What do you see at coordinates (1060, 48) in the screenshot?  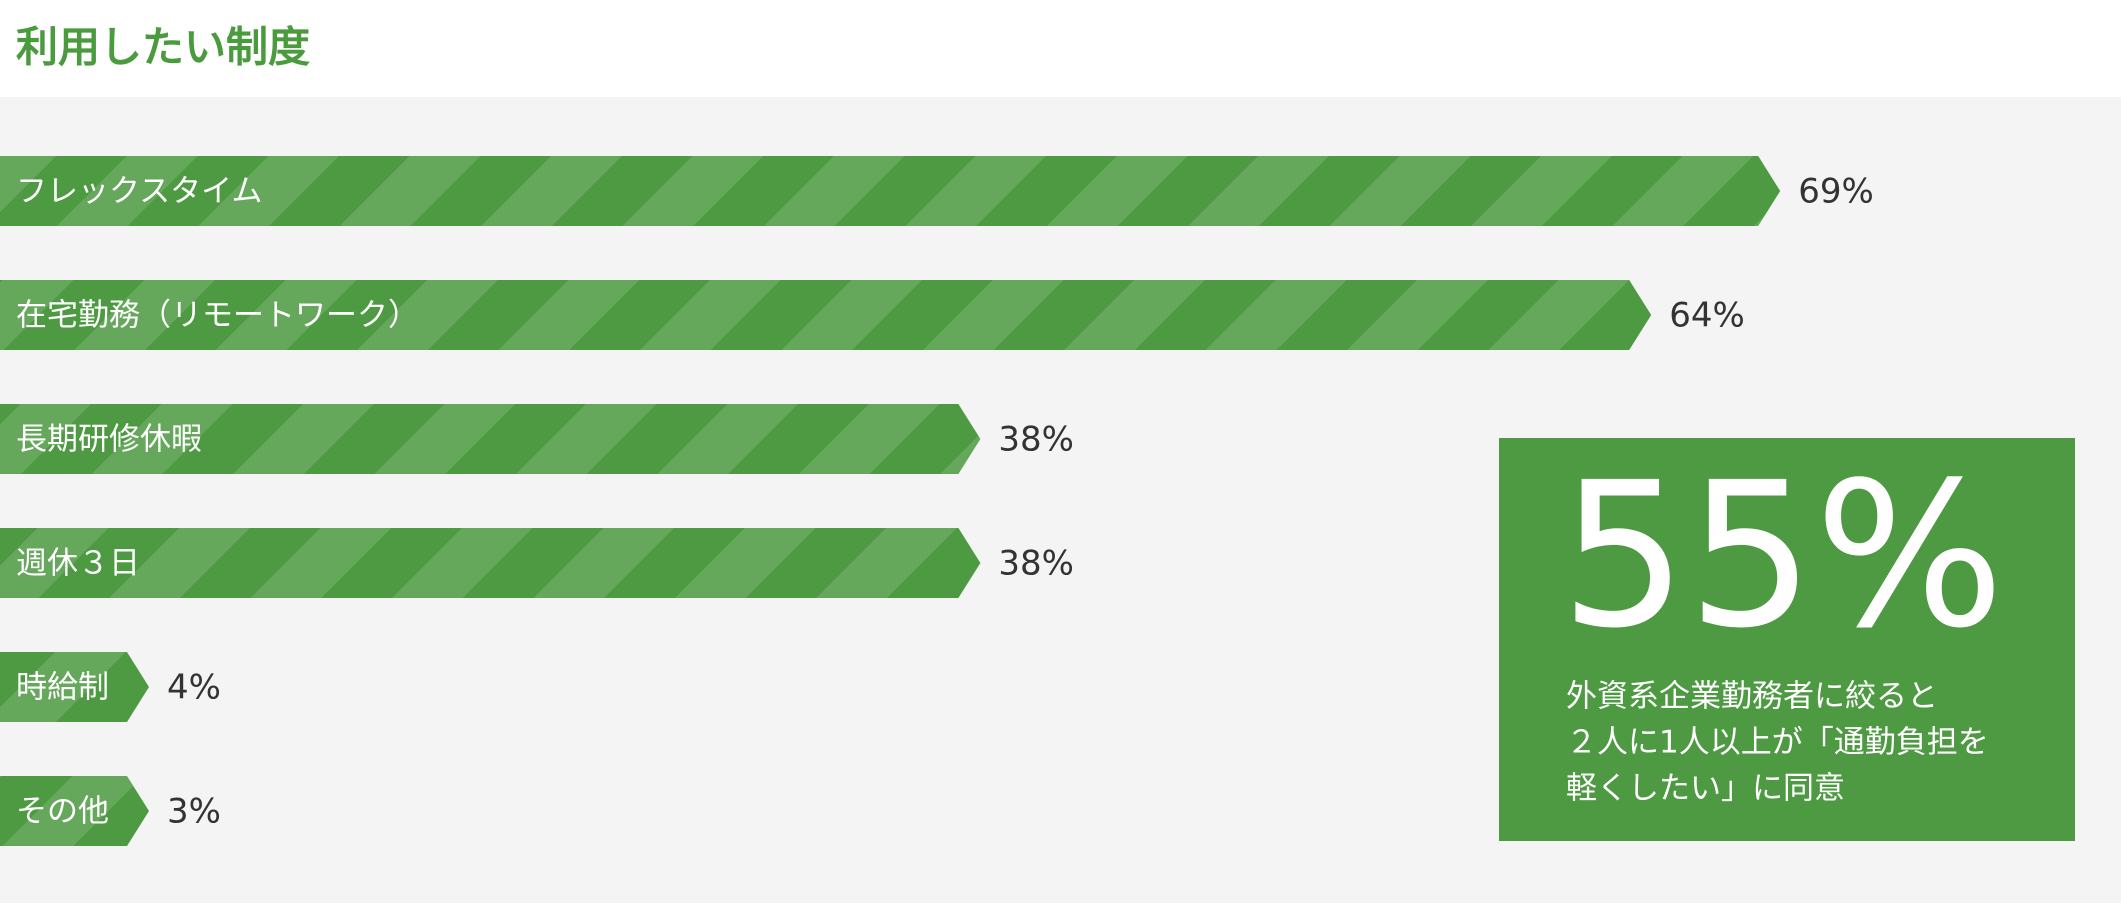 I see `header` at bounding box center [1060, 48].